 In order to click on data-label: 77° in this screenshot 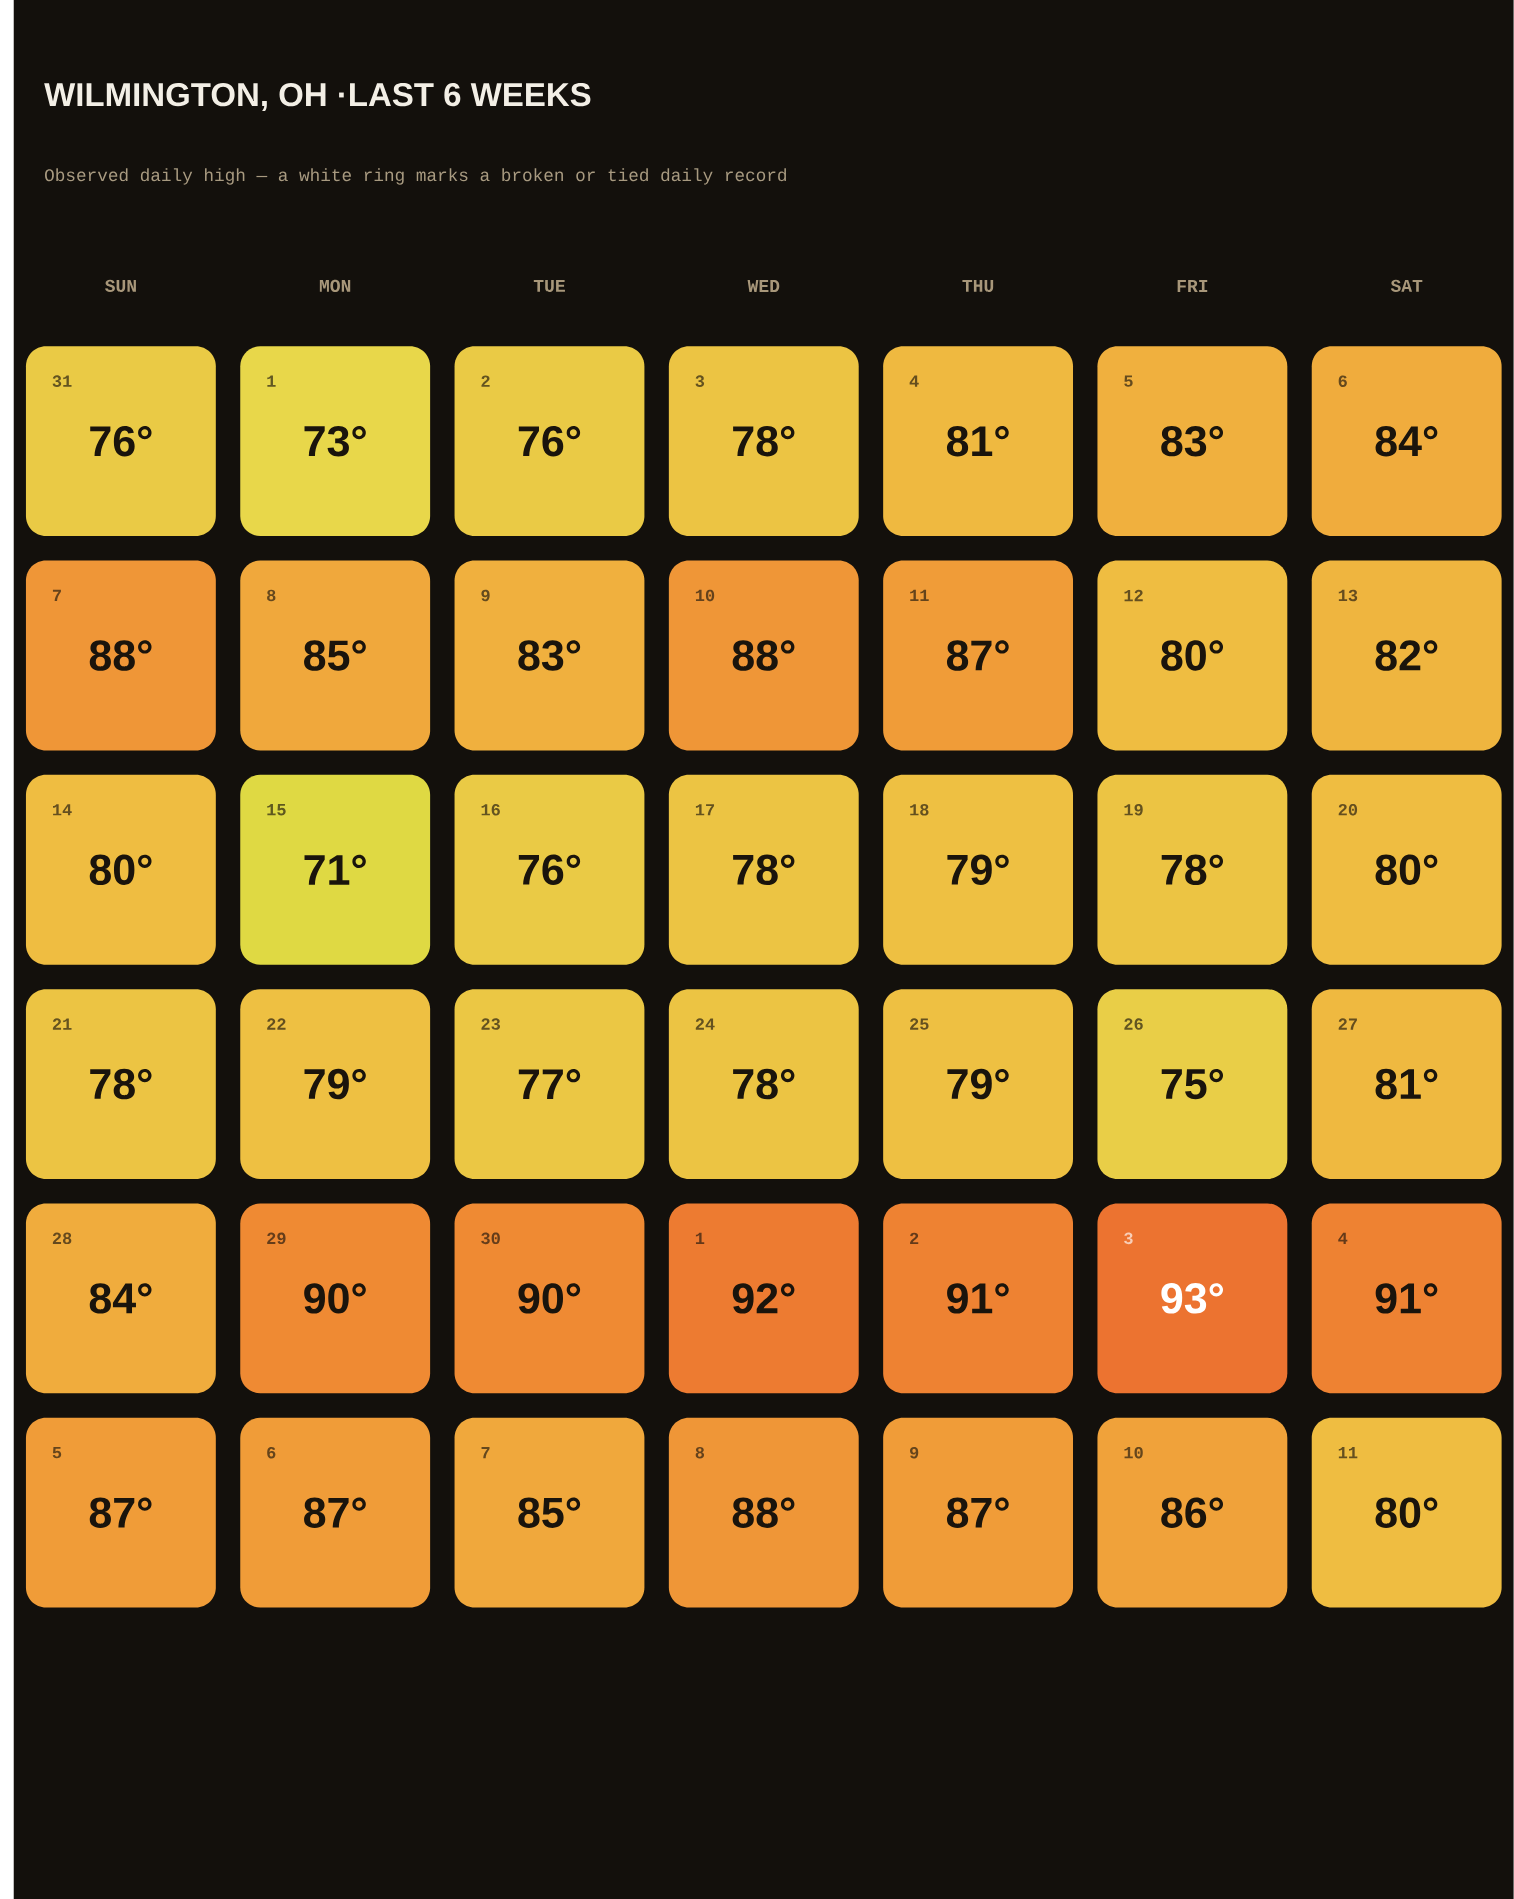, I will do `click(549, 1084)`.